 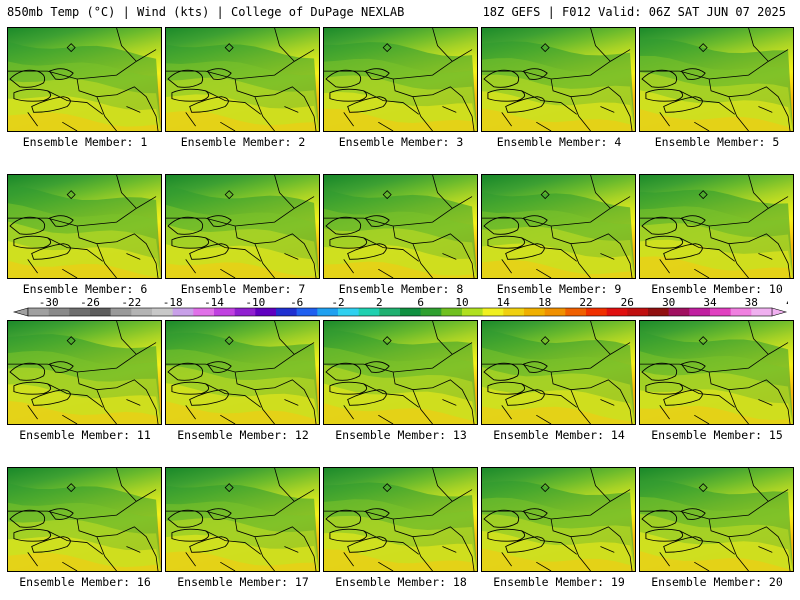 I want to click on colorbar-tick-label: -6, so click(x=296, y=303).